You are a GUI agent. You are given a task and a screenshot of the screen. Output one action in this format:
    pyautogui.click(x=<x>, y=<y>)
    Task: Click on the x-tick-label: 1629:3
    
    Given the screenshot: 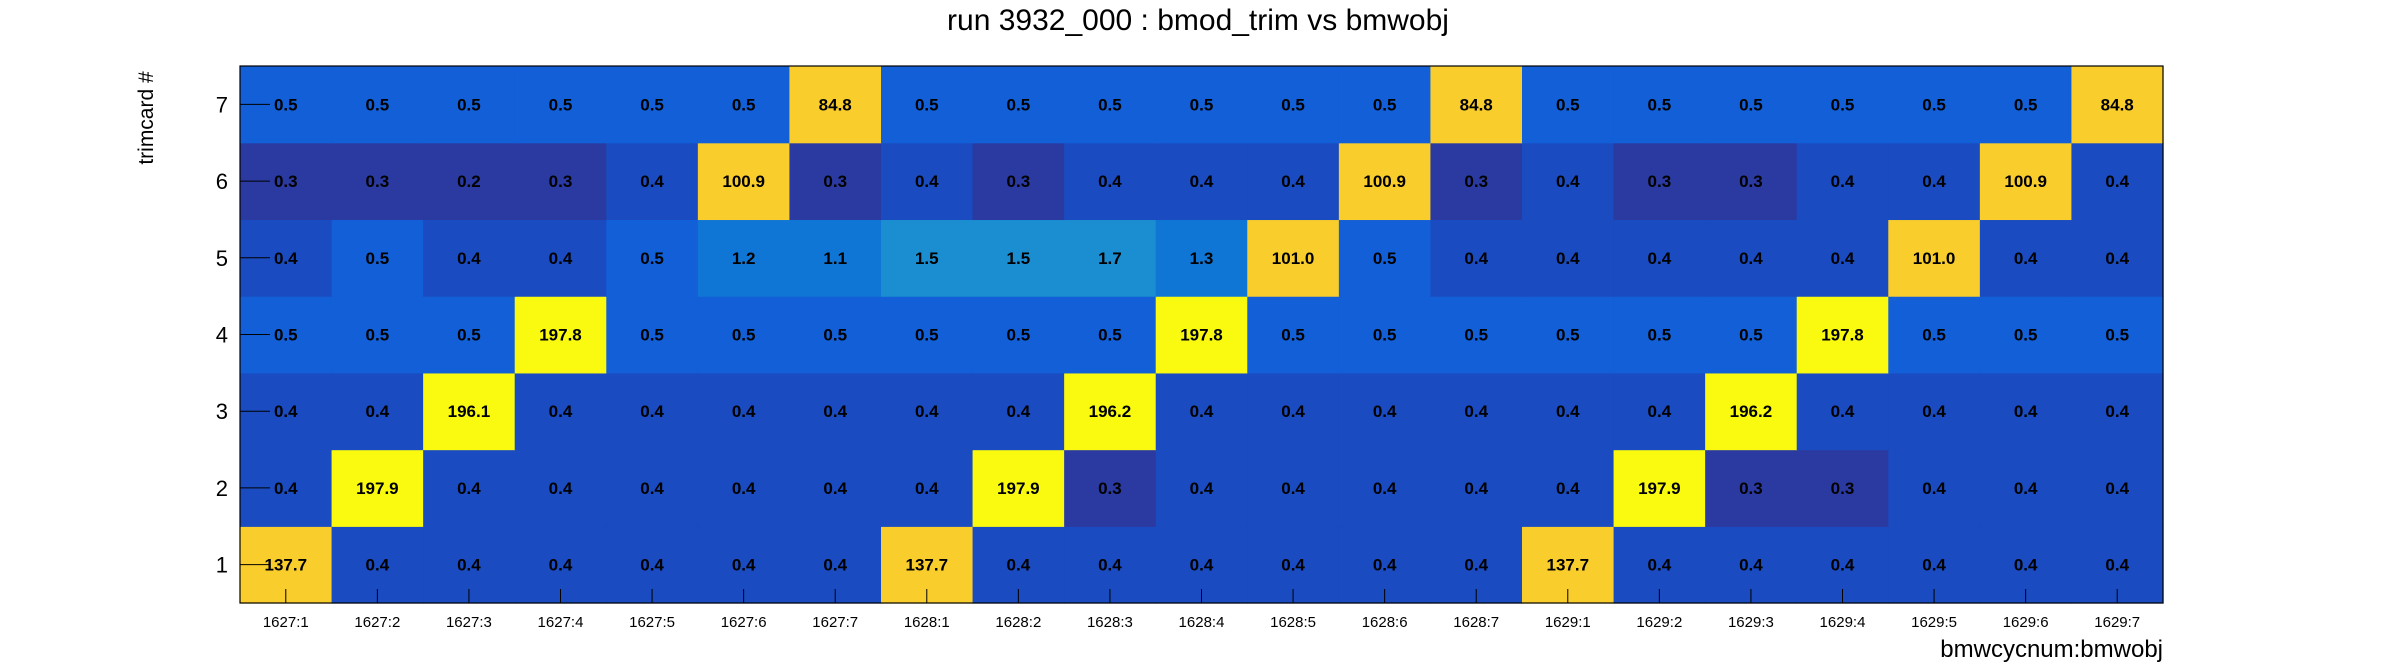 What is the action you would take?
    pyautogui.click(x=1751, y=622)
    